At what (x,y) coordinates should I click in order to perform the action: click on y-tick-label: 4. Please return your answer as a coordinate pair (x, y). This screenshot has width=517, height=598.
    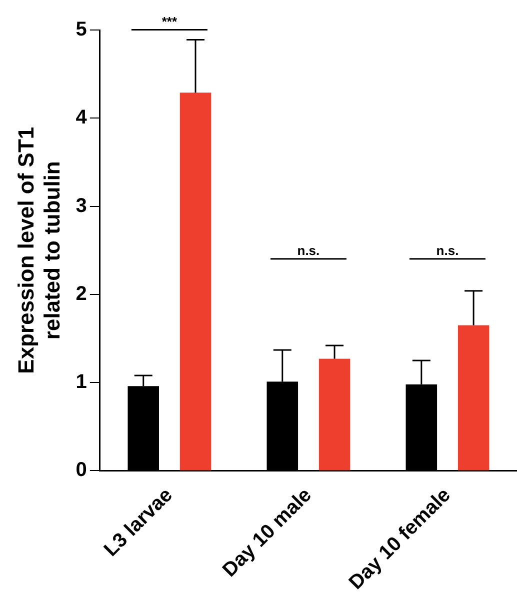
    Looking at the image, I should click on (82, 117).